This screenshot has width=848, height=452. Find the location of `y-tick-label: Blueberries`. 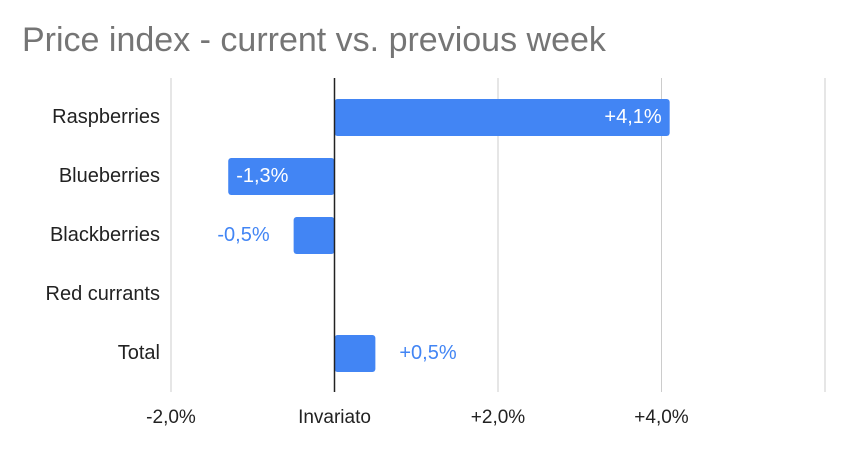

y-tick-label: Blueberries is located at coordinates (109, 176).